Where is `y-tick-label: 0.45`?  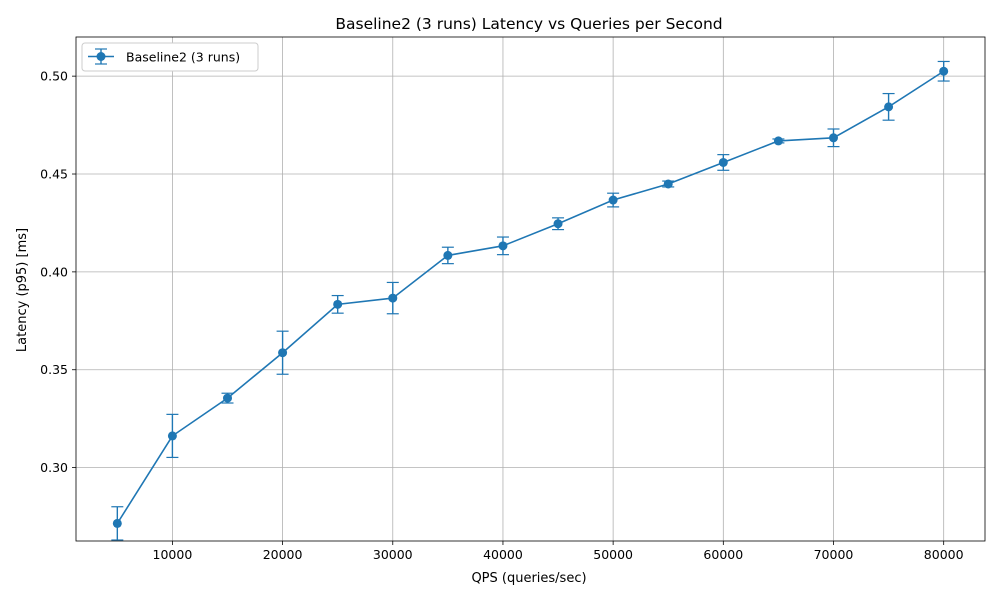
y-tick-label: 0.45 is located at coordinates (54, 174).